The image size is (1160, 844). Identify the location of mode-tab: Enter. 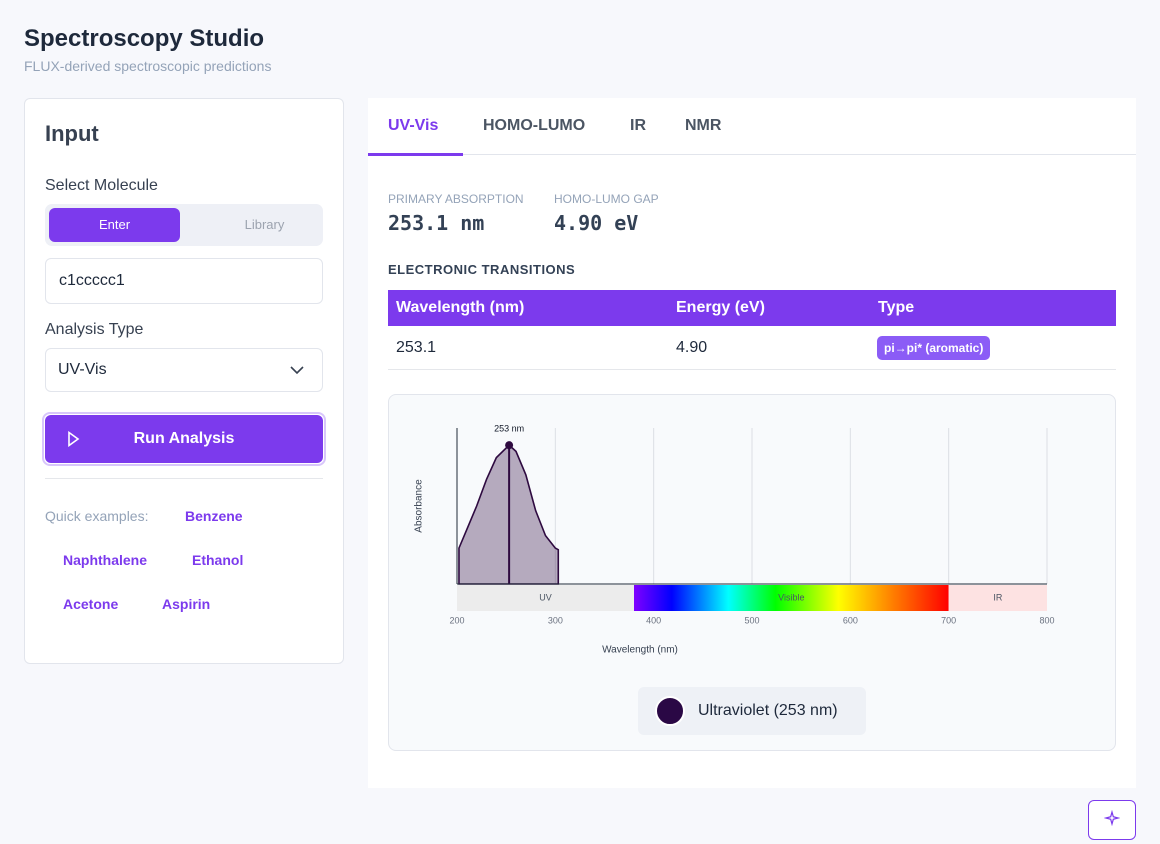
(114, 225).